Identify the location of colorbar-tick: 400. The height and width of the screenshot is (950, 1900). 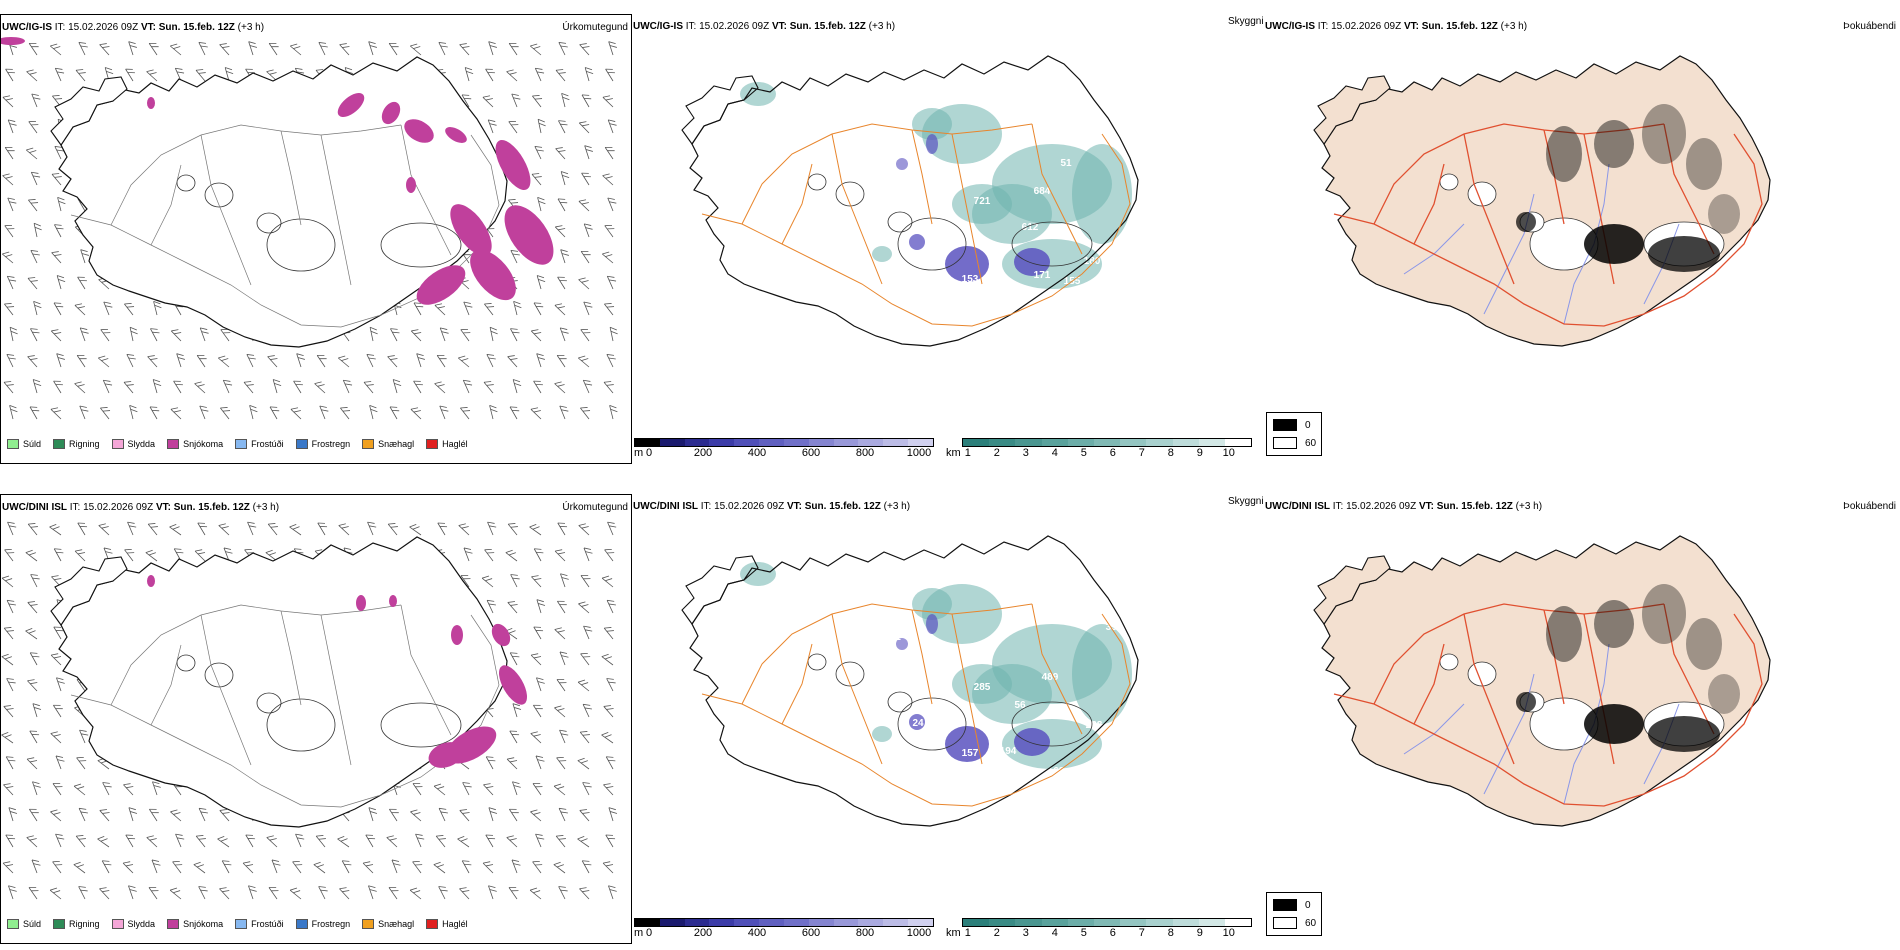
(757, 453).